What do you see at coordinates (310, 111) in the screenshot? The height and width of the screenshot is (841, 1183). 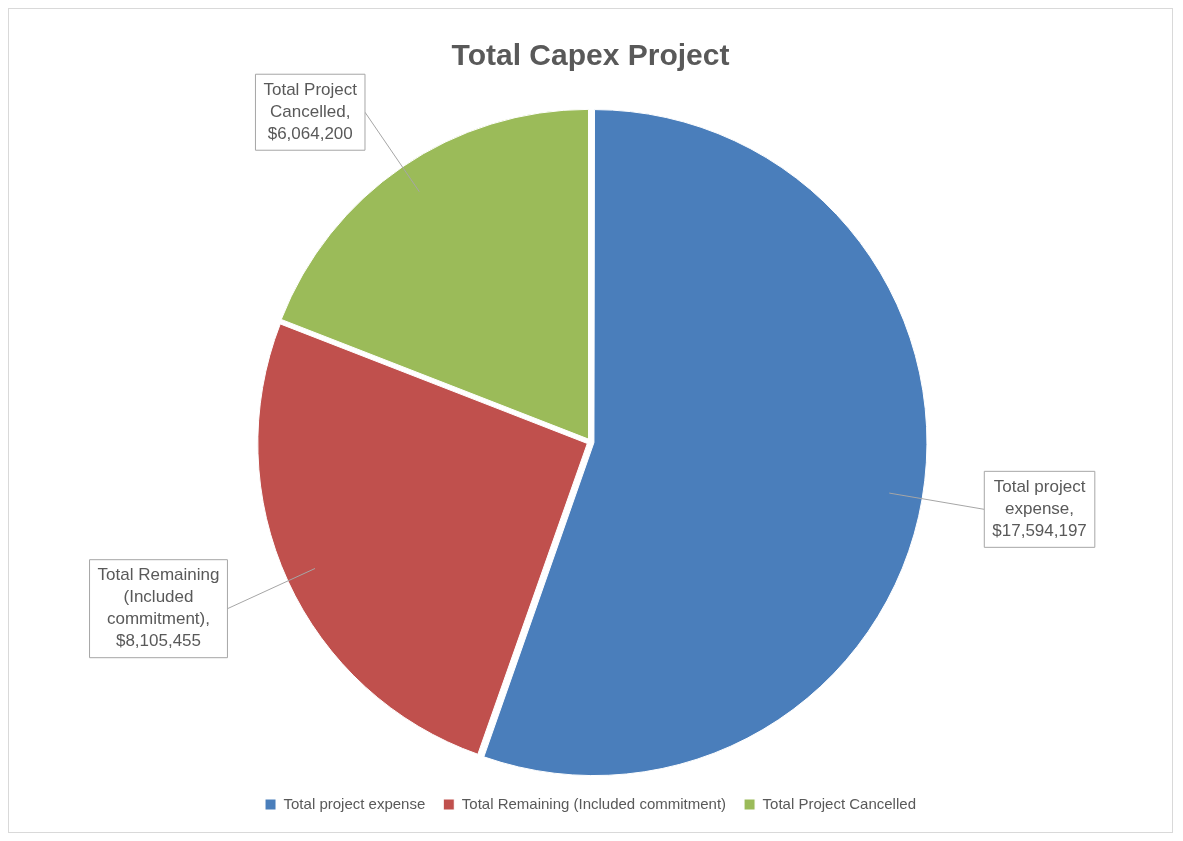 I see `data-label: Total Project Cancelled, $6,064,200` at bounding box center [310, 111].